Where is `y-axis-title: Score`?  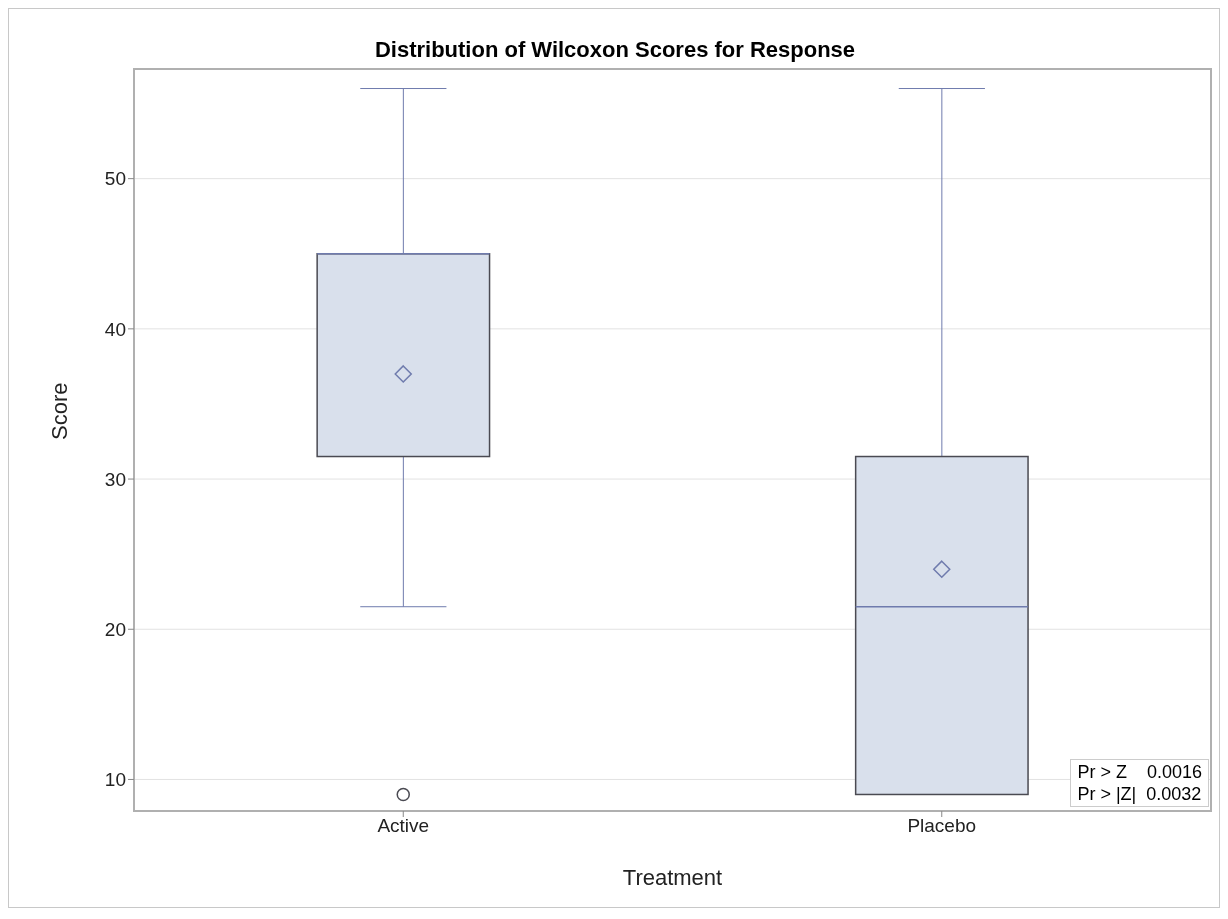
y-axis-title: Score is located at coordinates (59, 411).